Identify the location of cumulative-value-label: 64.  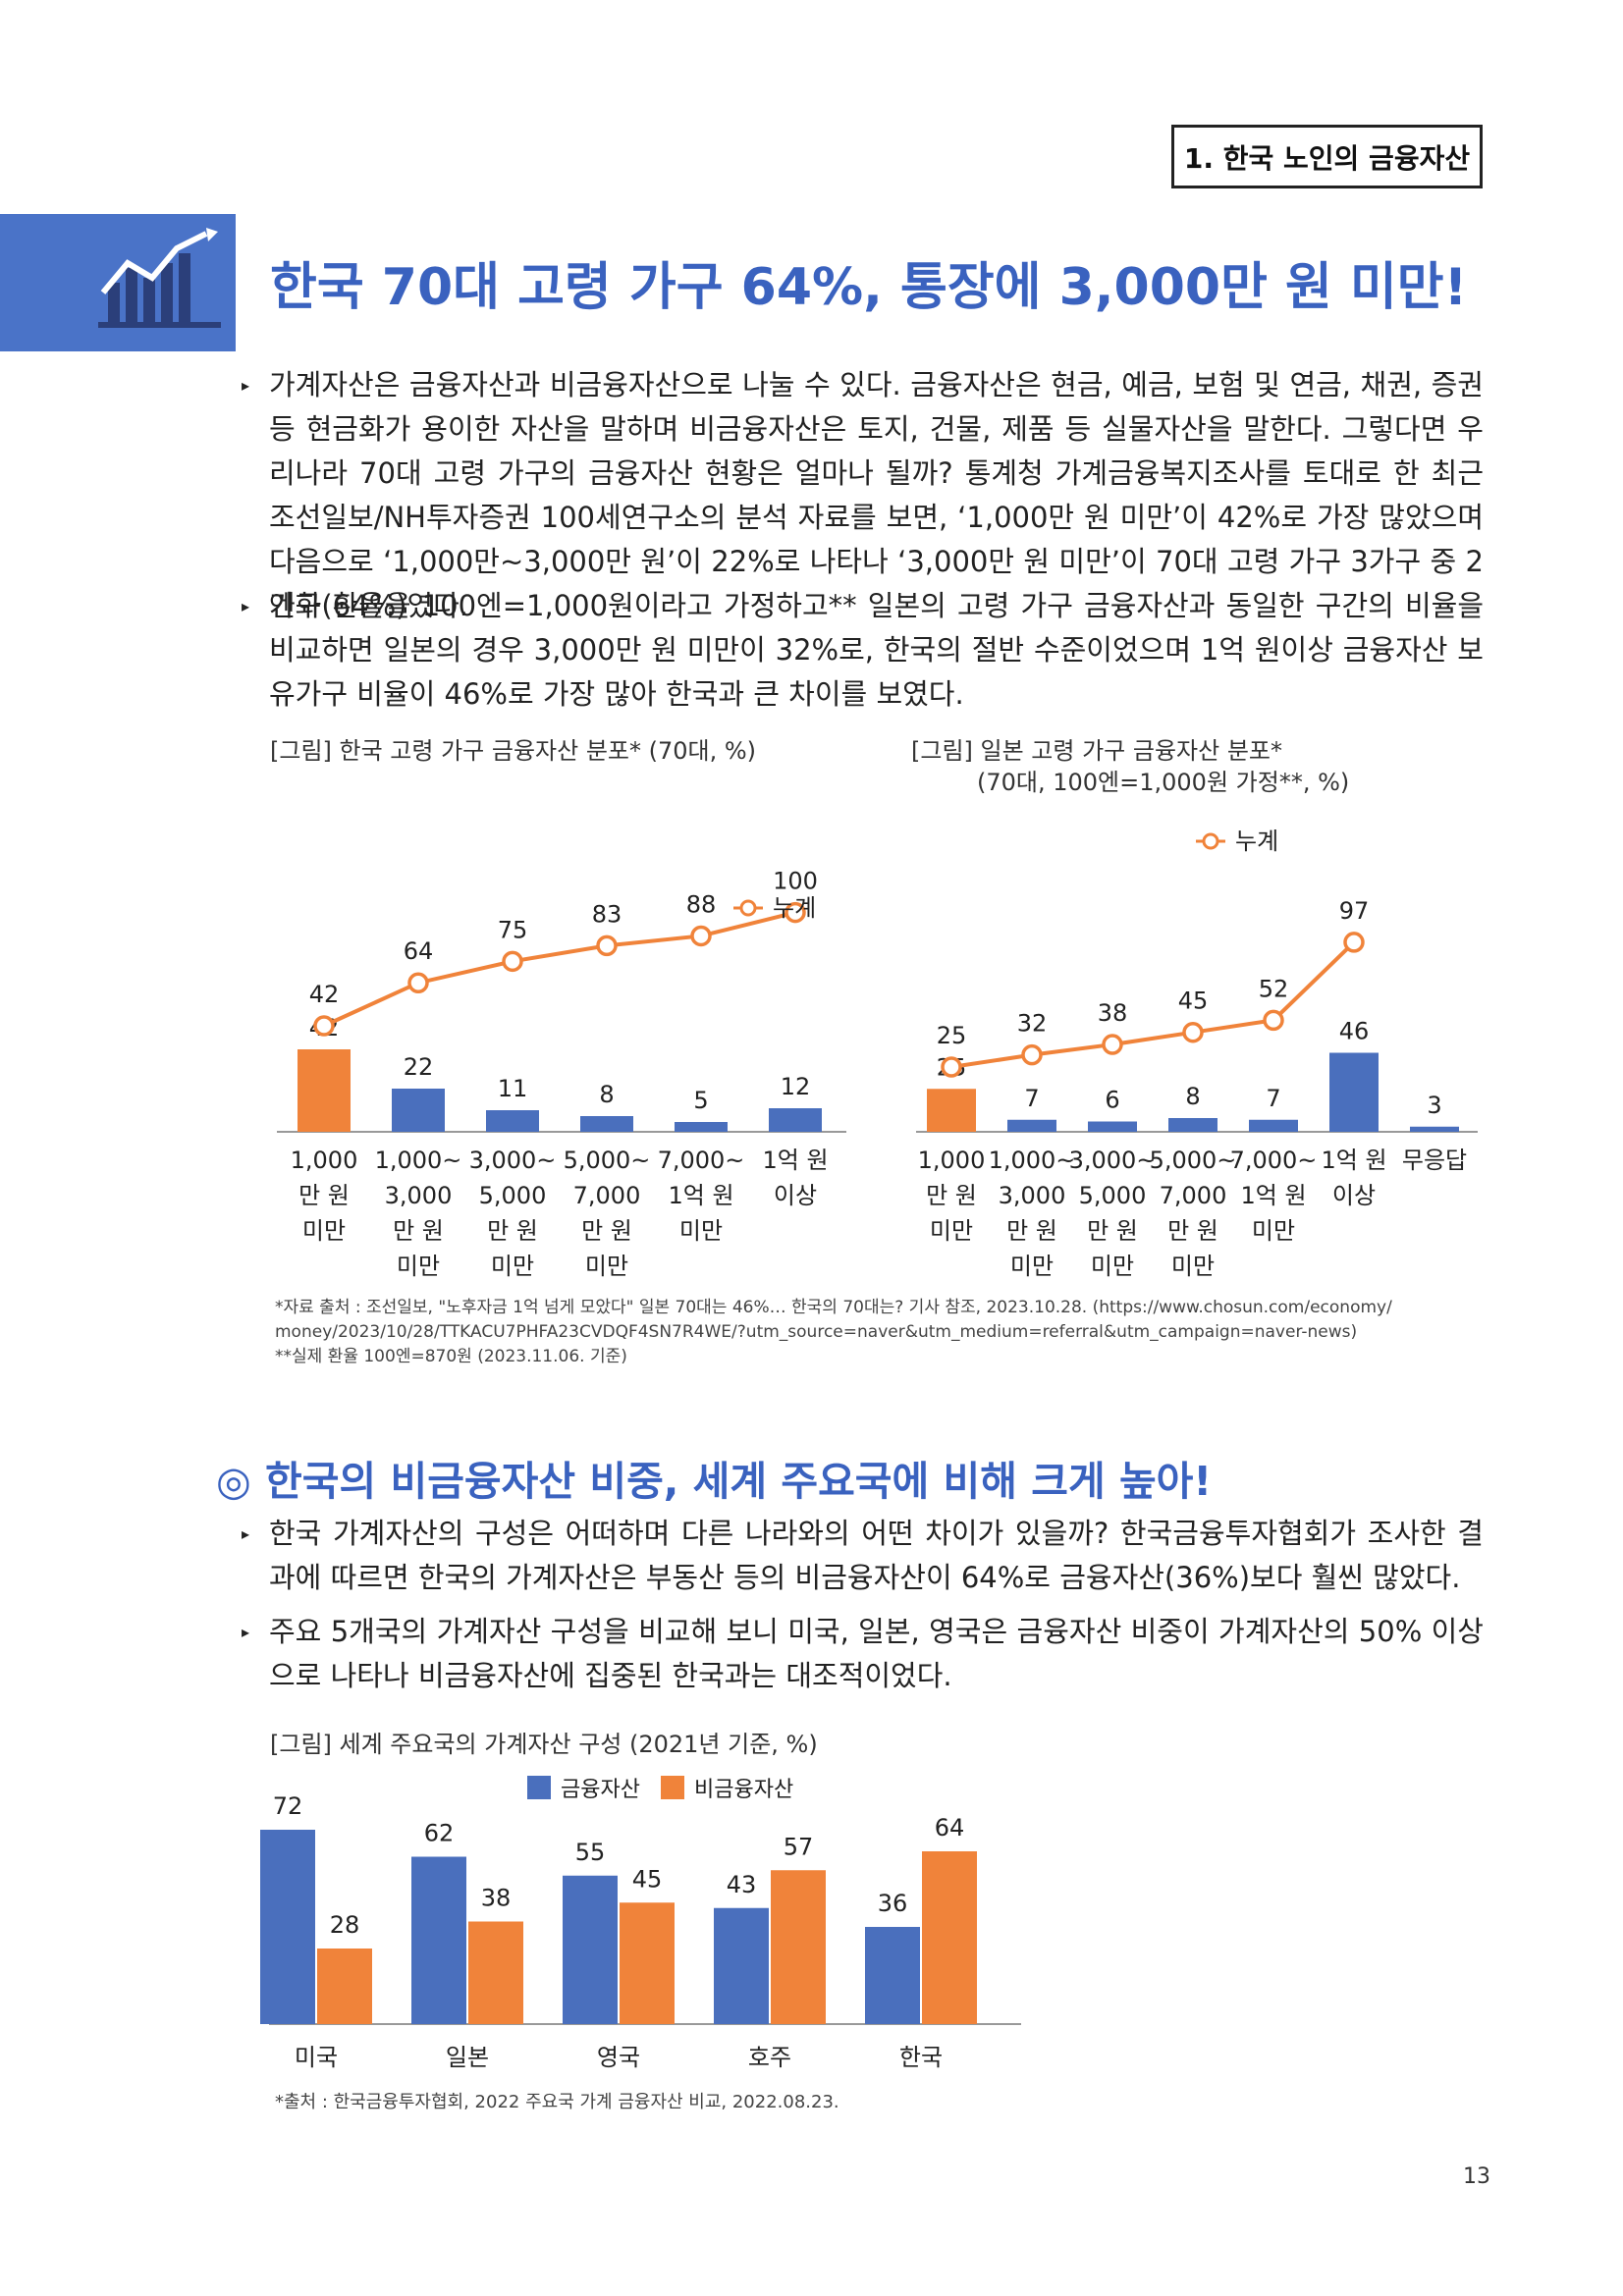
(419, 951).